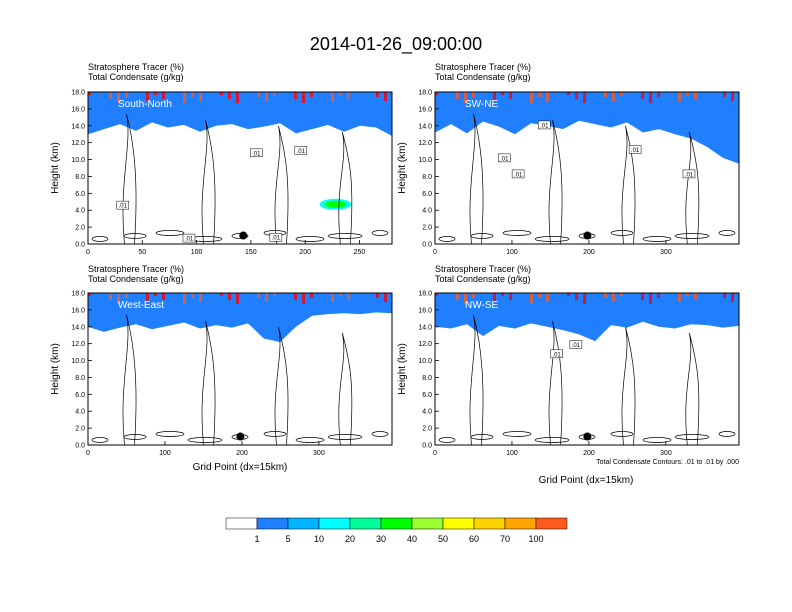  I want to click on colorbar-label: 5, so click(287, 539).